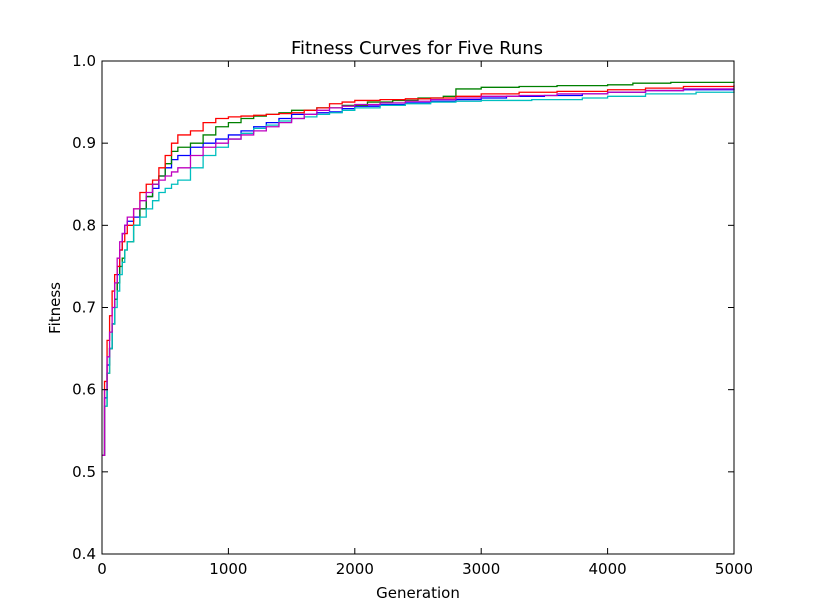 The height and width of the screenshot is (615, 815). What do you see at coordinates (734, 569) in the screenshot?
I see `x-tick-label: 5000` at bounding box center [734, 569].